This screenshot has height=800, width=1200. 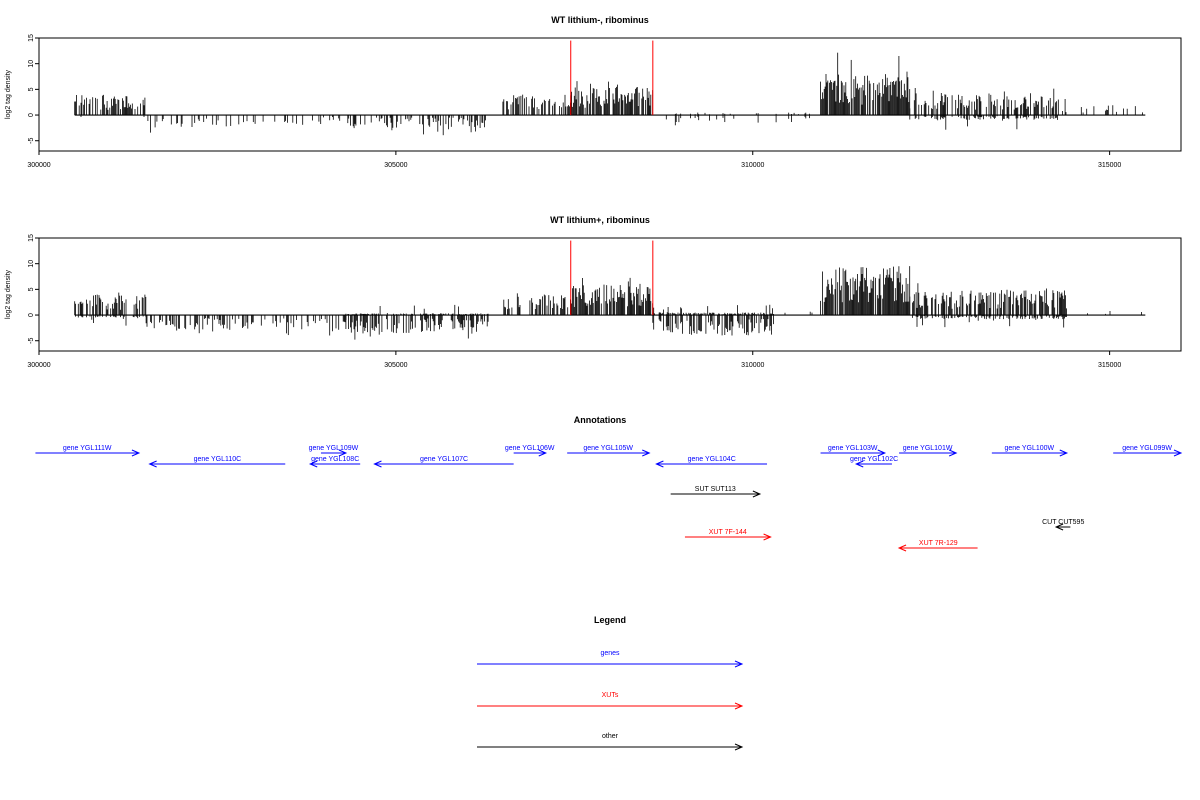 I want to click on feature-label: XUT 7R-129, so click(x=938, y=543).